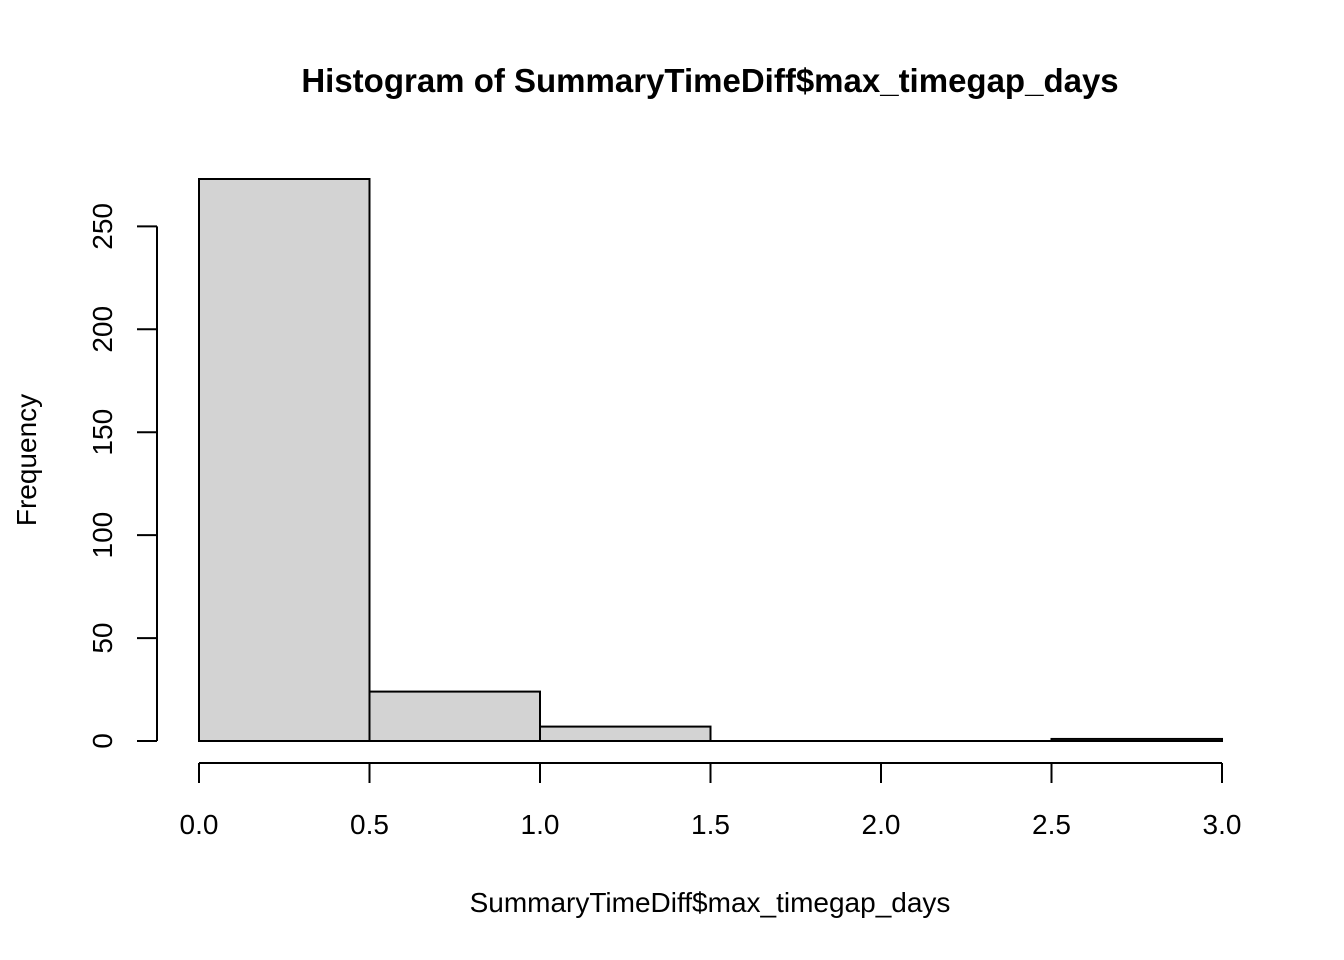 This screenshot has height=960, width=1344. What do you see at coordinates (540, 824) in the screenshot?
I see `x-tick-label-2: 1.0` at bounding box center [540, 824].